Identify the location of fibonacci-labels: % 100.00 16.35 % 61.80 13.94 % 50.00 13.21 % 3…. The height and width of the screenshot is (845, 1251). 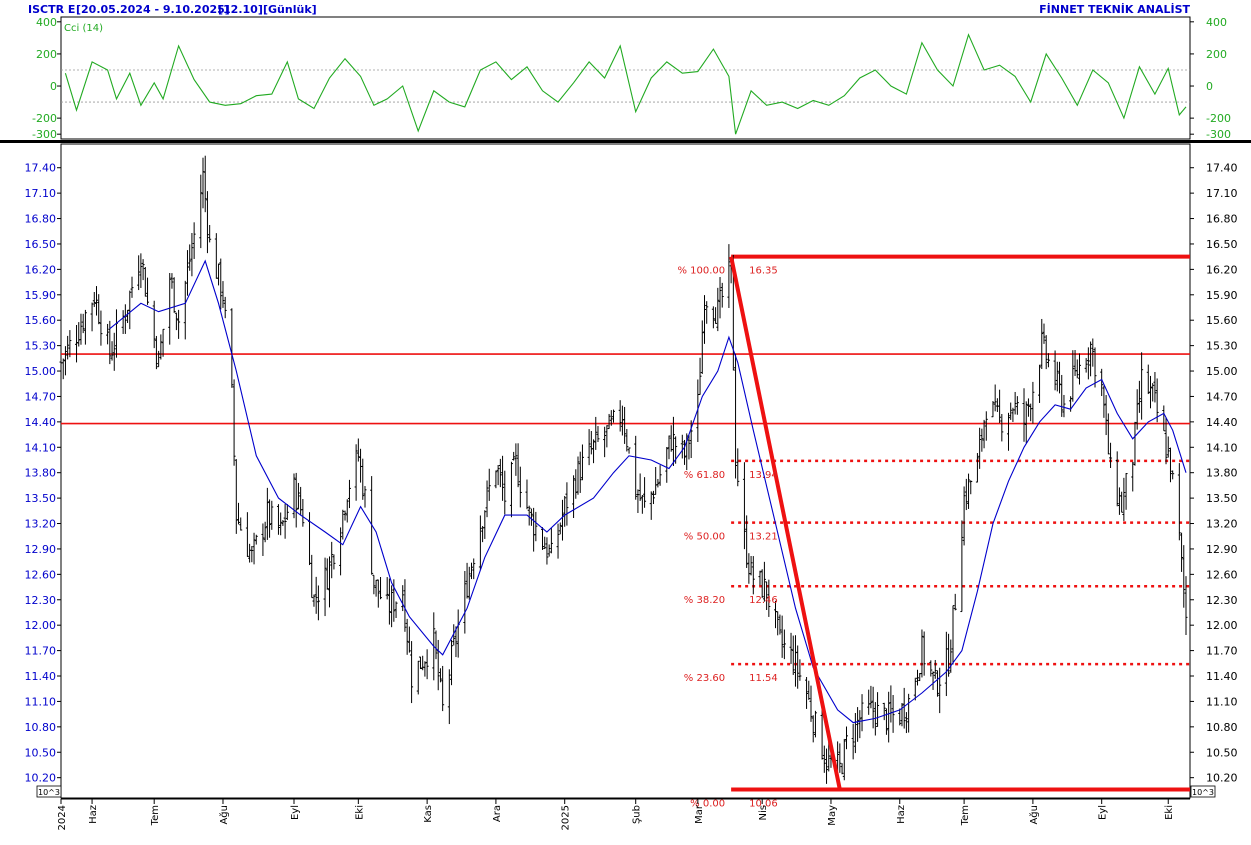
(727, 538).